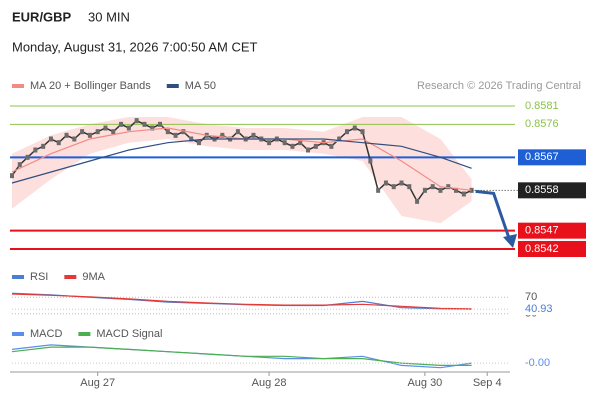 The width and height of the screenshot is (590, 400). Describe the element at coordinates (542, 249) in the screenshot. I see `level-label: 0.8542` at that location.